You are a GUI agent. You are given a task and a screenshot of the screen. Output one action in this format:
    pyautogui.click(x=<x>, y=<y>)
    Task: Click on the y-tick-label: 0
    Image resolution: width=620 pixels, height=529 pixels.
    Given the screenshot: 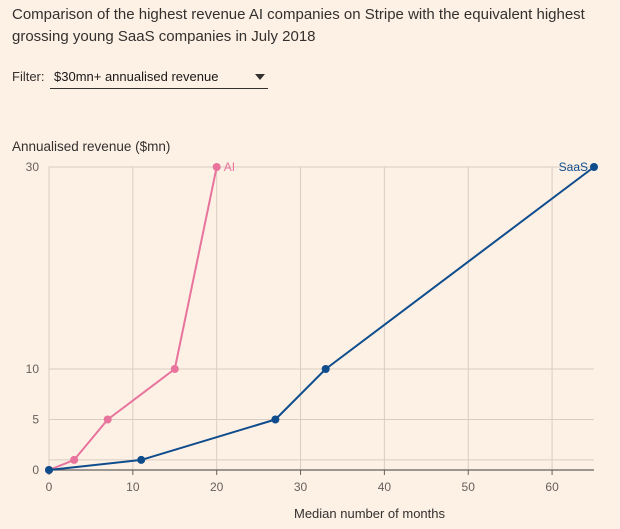 What is the action you would take?
    pyautogui.click(x=35, y=470)
    